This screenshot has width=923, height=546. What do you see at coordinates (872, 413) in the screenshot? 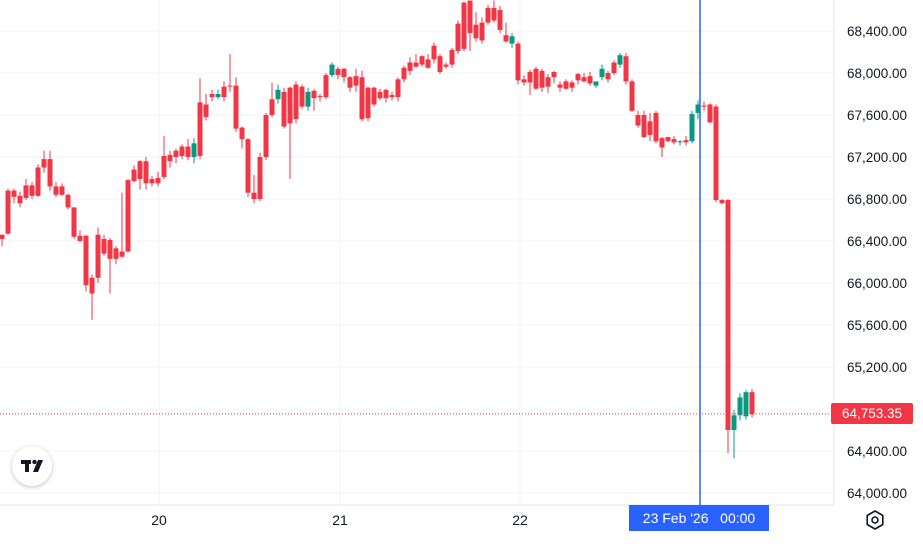
I see `last-price-badge: 64,753.35` at bounding box center [872, 413].